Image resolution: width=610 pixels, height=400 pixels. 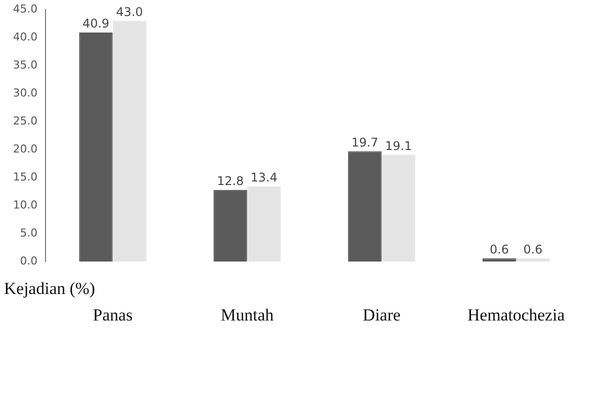 What do you see at coordinates (25, 149) in the screenshot?
I see `y-tick-label: 20.0` at bounding box center [25, 149].